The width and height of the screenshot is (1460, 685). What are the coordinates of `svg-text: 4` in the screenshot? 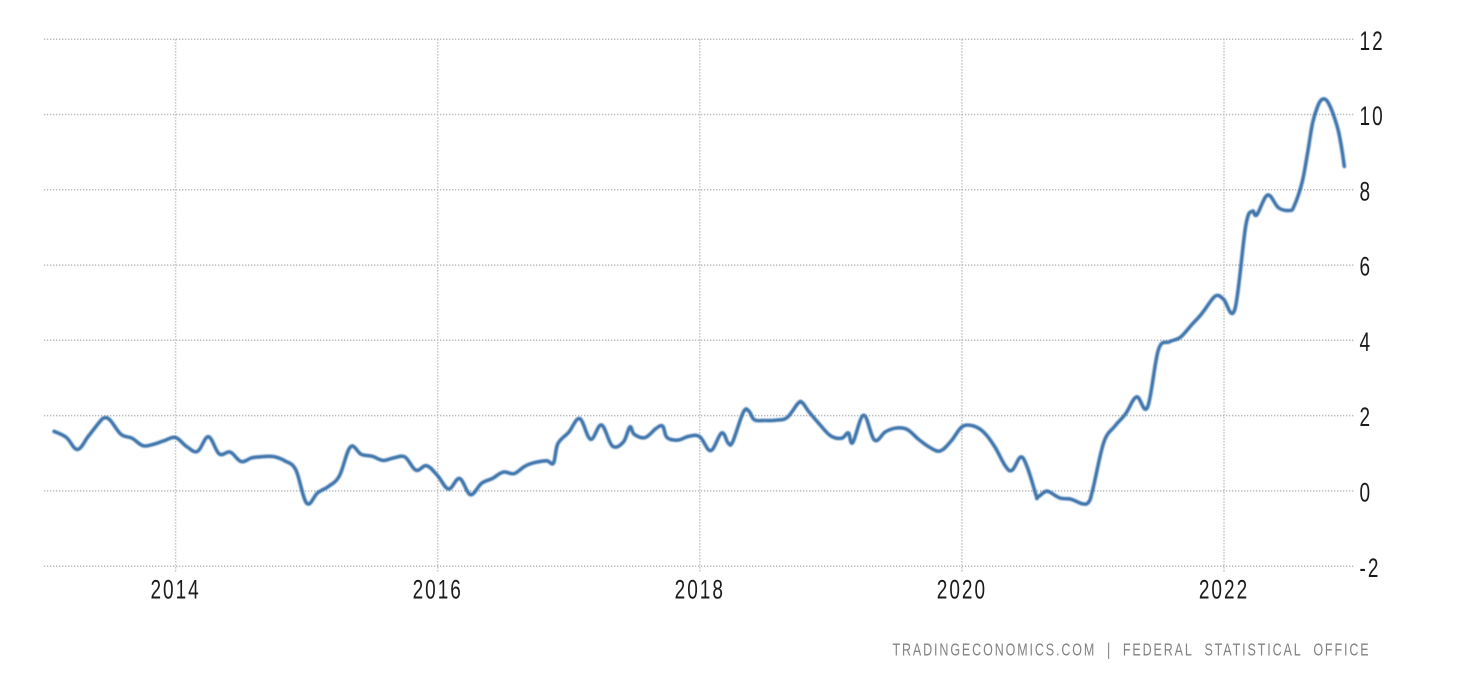 It's located at (1366, 342).